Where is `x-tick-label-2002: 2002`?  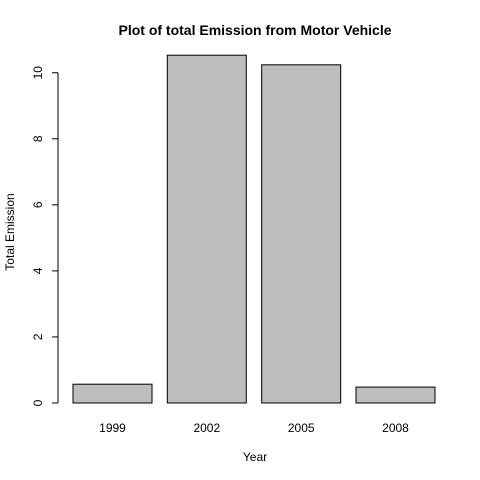 x-tick-label-2002: 2002 is located at coordinates (206, 428).